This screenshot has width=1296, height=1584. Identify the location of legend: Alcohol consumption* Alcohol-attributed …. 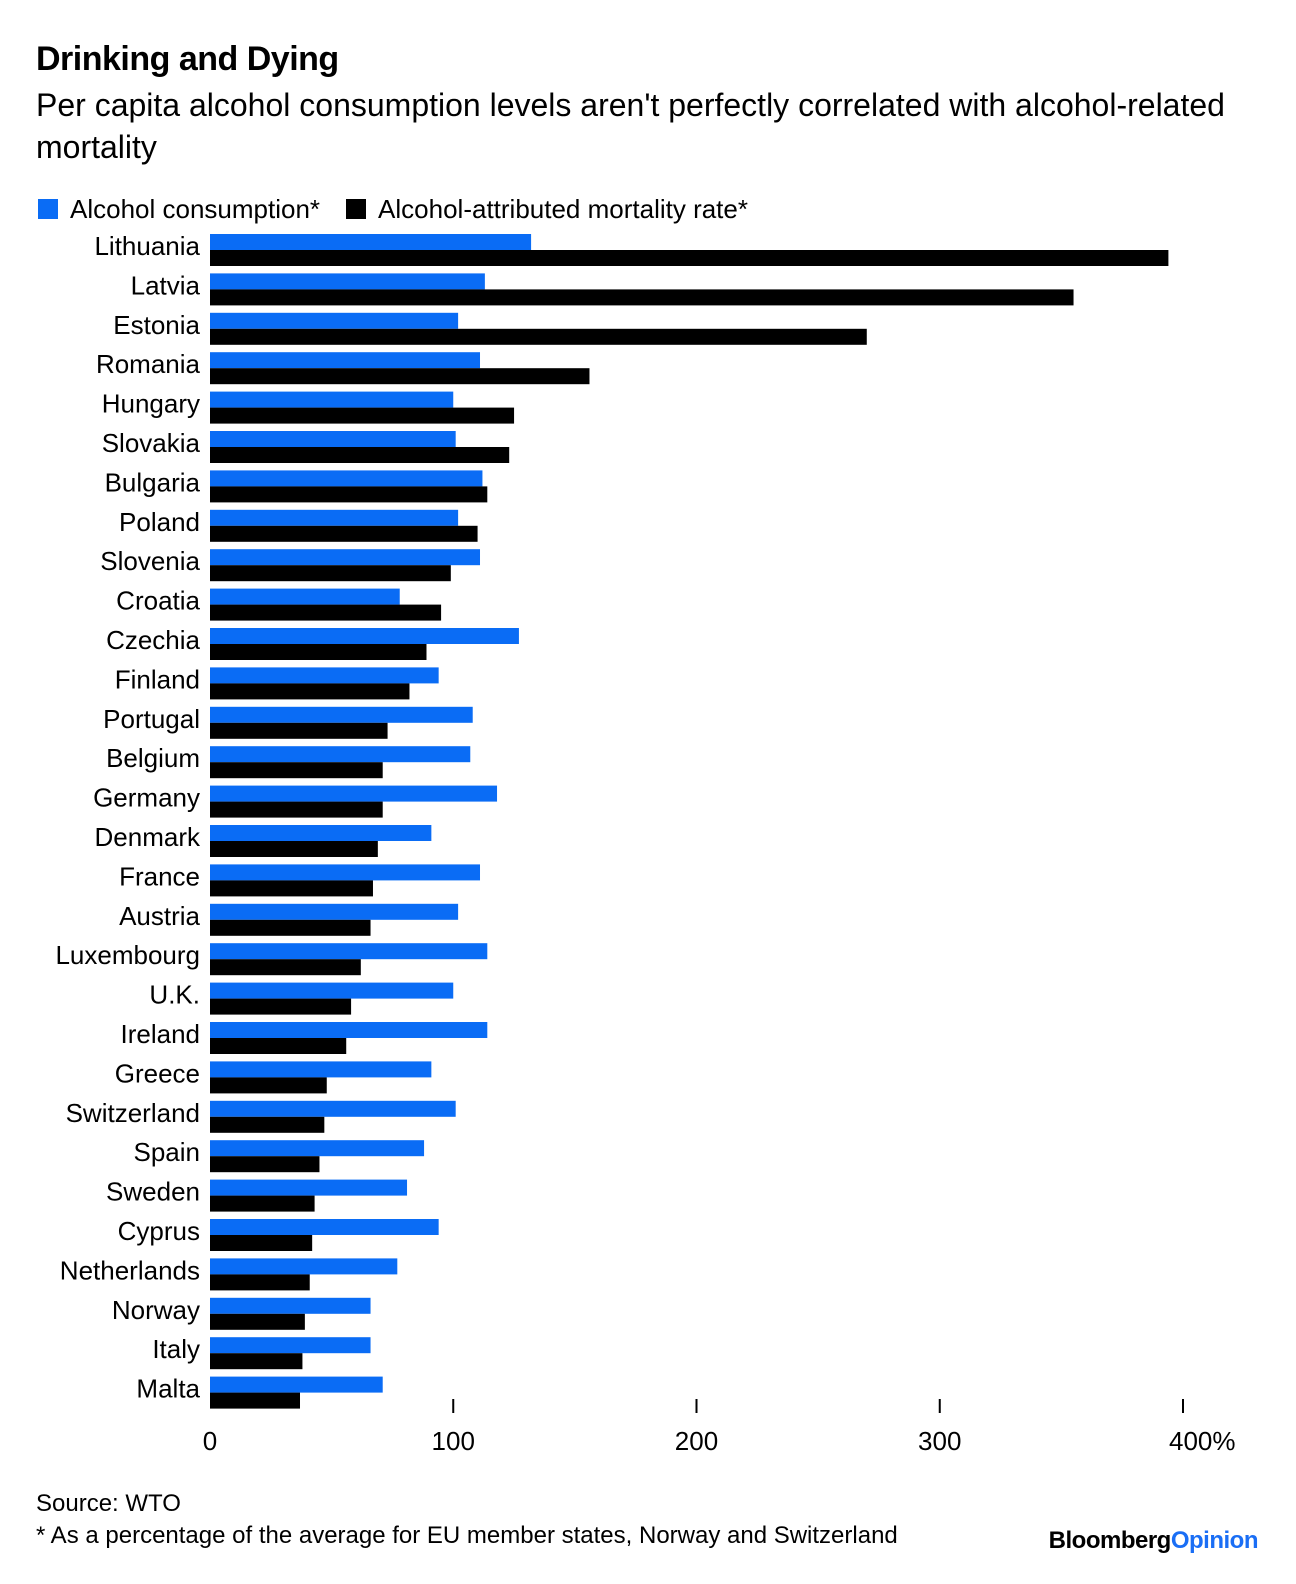
(406, 209).